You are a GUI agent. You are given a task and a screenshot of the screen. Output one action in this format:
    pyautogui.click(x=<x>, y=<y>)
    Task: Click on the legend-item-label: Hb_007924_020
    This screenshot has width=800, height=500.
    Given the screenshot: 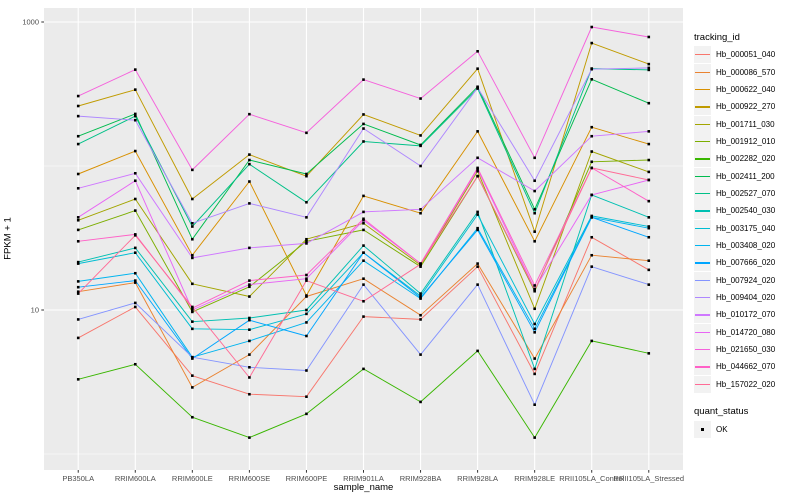 What is the action you would take?
    pyautogui.click(x=746, y=280)
    